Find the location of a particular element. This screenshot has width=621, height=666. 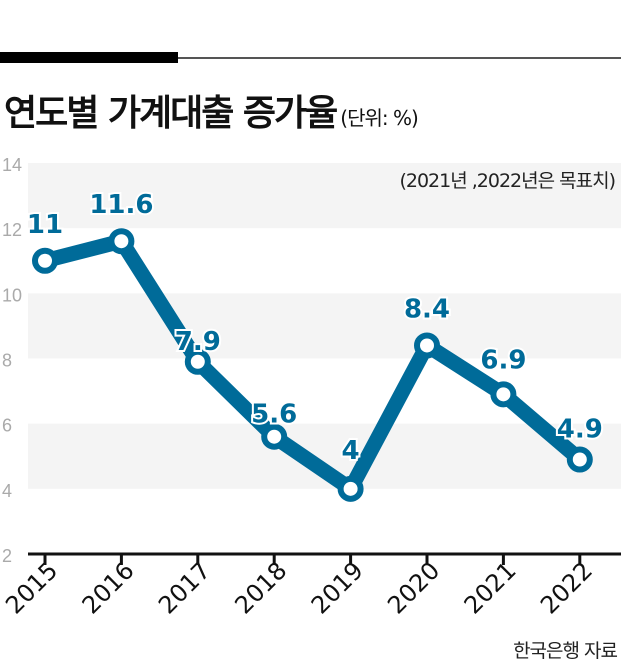

data-label: 5.6 is located at coordinates (274, 415).